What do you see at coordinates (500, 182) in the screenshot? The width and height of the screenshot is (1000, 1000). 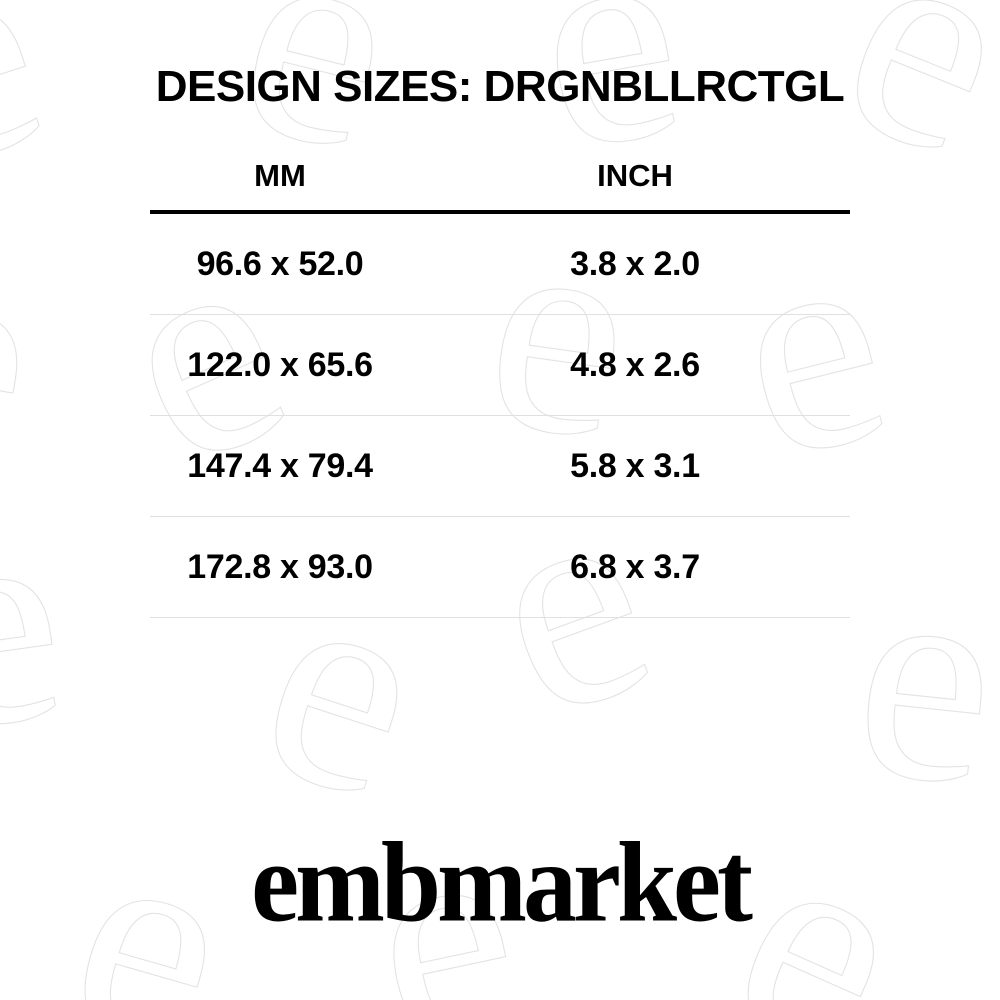 I see `table-header-row: MM INCH` at bounding box center [500, 182].